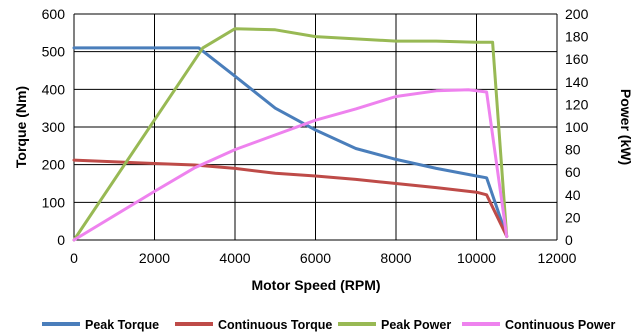 This screenshot has height=335, width=635. I want to click on y-left-tick-label: 400, so click(54, 89).